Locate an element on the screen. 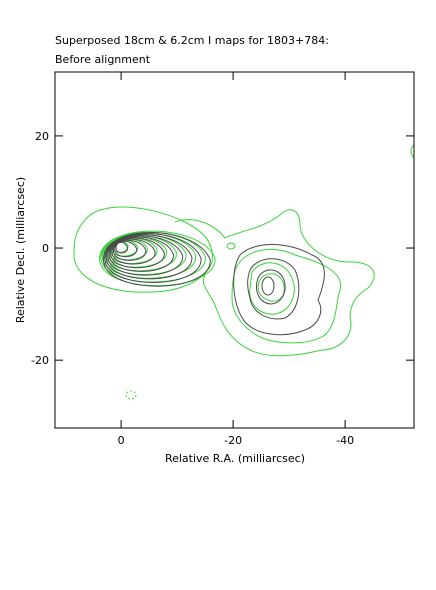 The image size is (436, 590). y-tick-label: -20 is located at coordinates (40, 360).